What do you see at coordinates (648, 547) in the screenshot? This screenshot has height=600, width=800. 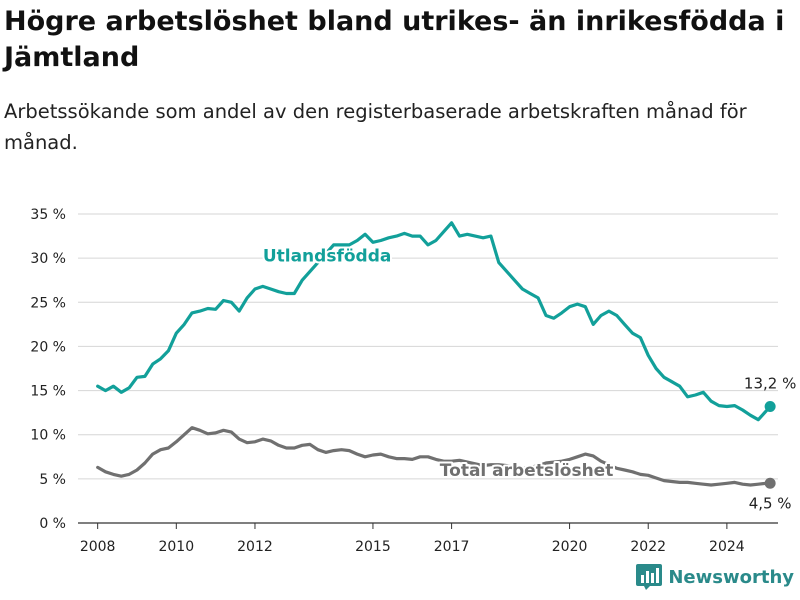 I see `x-tick-label: 2022` at bounding box center [648, 547].